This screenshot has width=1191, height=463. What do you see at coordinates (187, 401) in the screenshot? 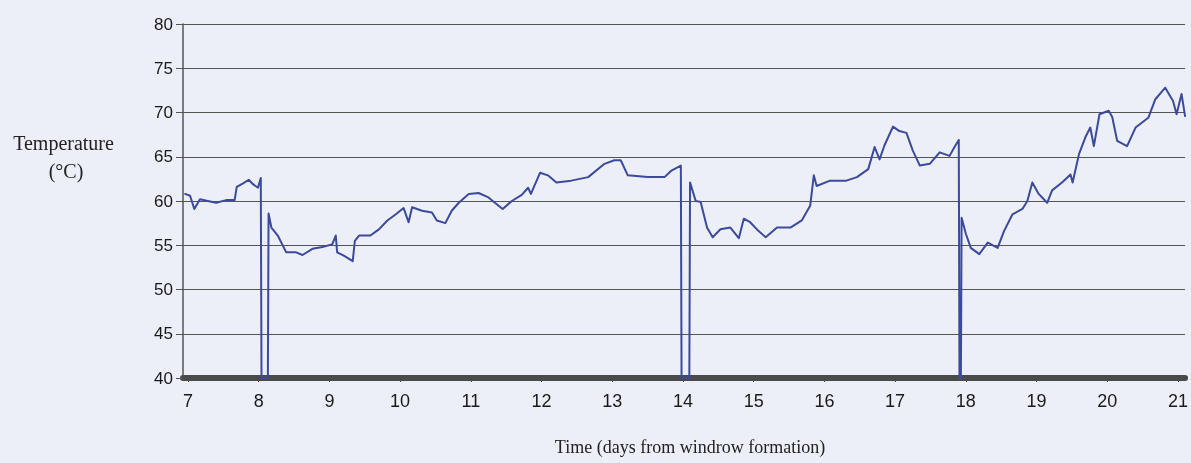
I see `x-tick-label: 7` at bounding box center [187, 401].